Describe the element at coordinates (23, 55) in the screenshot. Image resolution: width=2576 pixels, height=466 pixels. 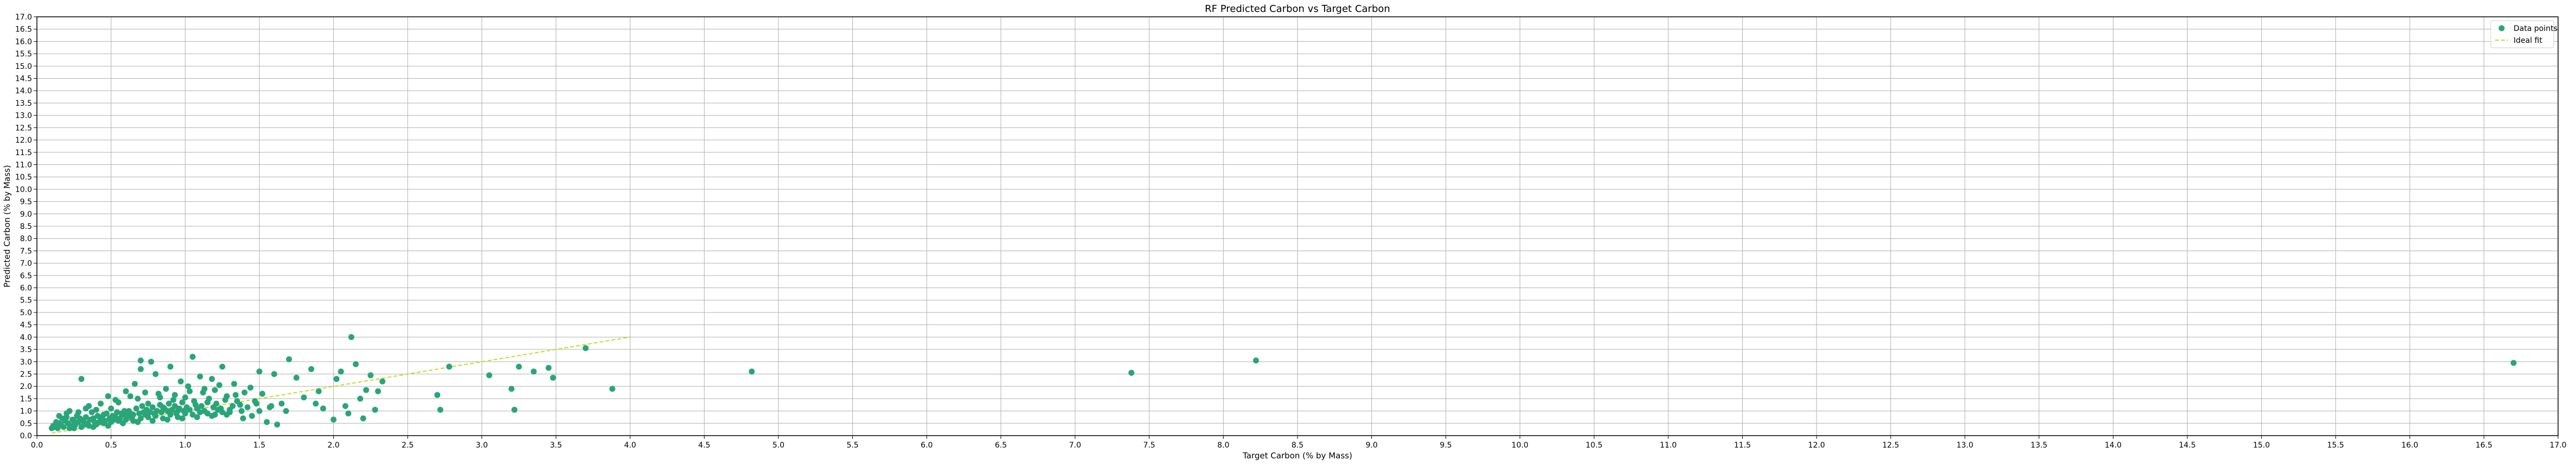
I see `y-tick-label: 15.5` at that location.